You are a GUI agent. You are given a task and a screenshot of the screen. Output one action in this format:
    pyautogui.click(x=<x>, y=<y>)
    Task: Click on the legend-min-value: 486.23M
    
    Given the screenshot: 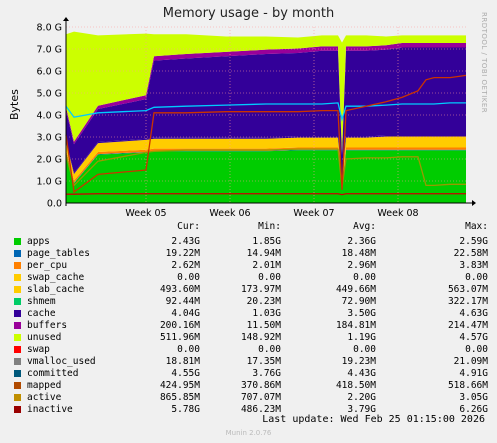 What is the action you would take?
    pyautogui.click(x=260, y=409)
    